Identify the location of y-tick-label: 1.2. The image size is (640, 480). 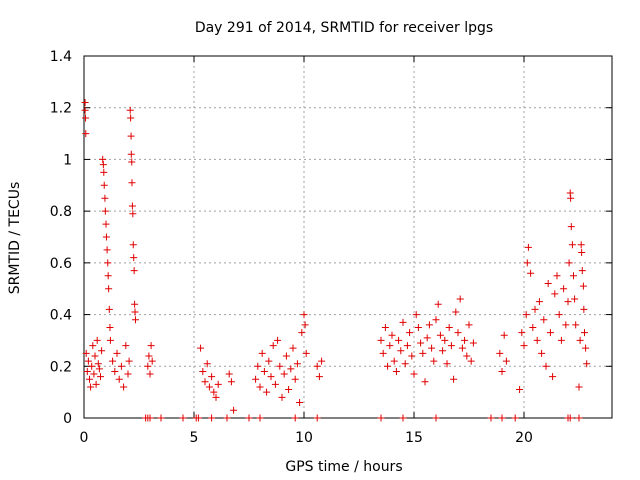
(61, 109).